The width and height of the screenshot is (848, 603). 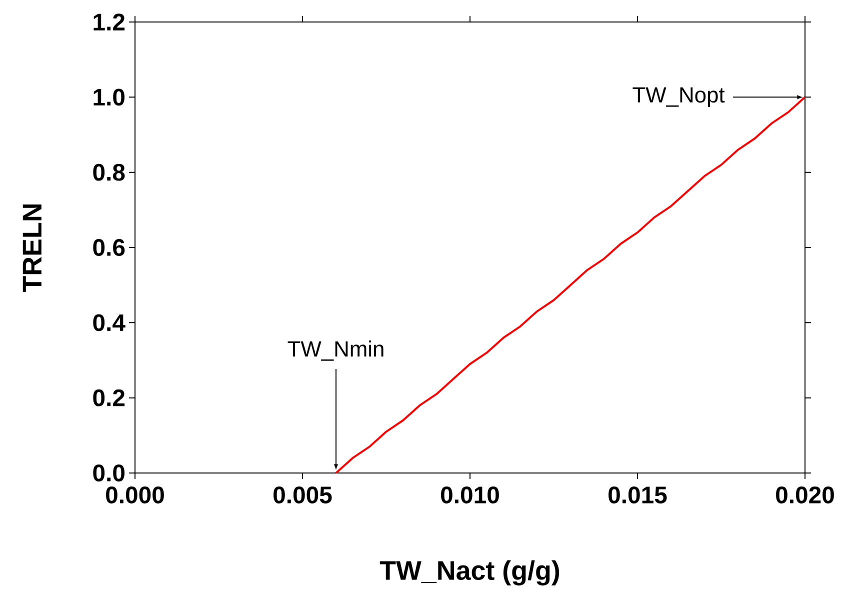 What do you see at coordinates (108, 473) in the screenshot?
I see `y-tick-label: 0.0` at bounding box center [108, 473].